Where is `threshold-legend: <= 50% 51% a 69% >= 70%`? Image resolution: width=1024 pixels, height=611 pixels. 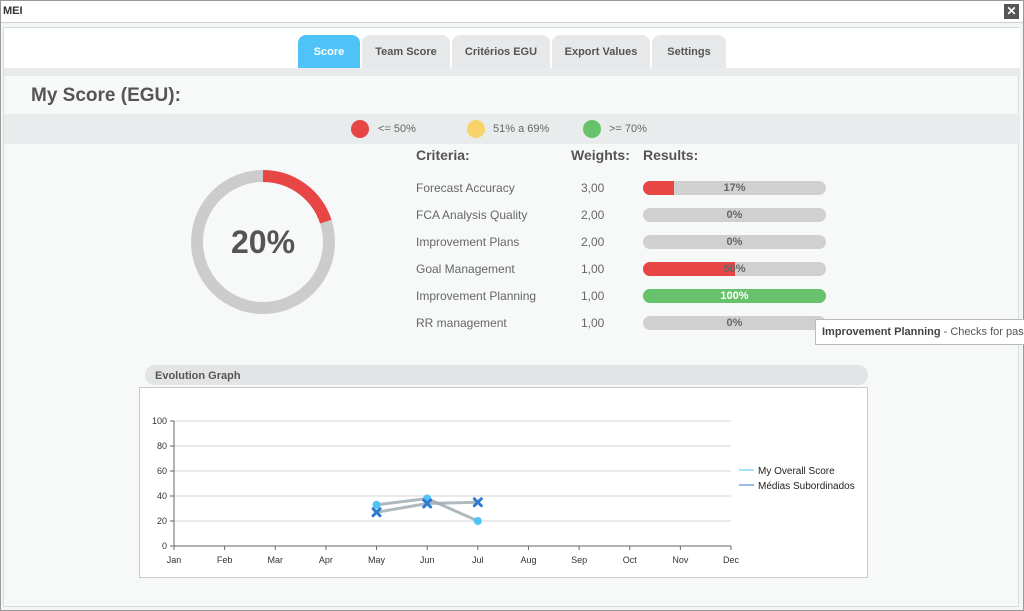 threshold-legend: <= 50% 51% a 69% >= 70% is located at coordinates (512, 129).